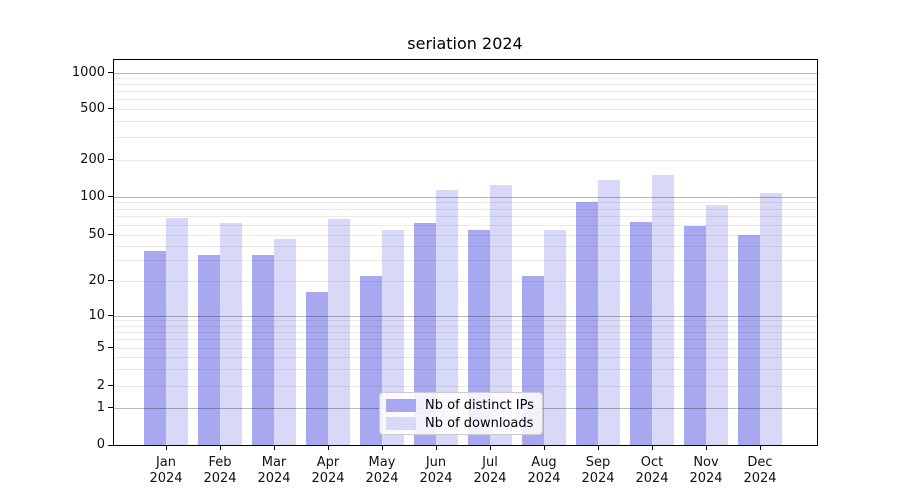  What do you see at coordinates (100, 347) in the screenshot?
I see `y-tick-label: 5` at bounding box center [100, 347].